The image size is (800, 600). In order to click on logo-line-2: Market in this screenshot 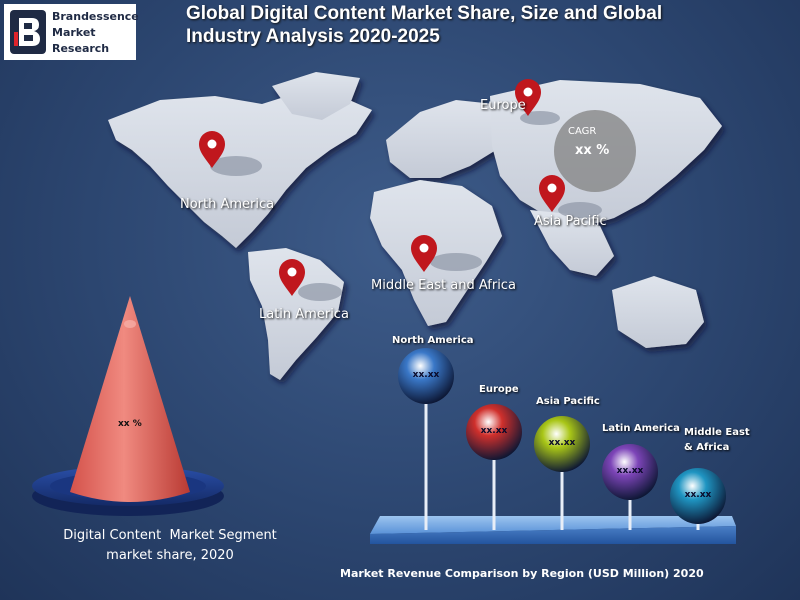, I will do `click(74, 32)`.